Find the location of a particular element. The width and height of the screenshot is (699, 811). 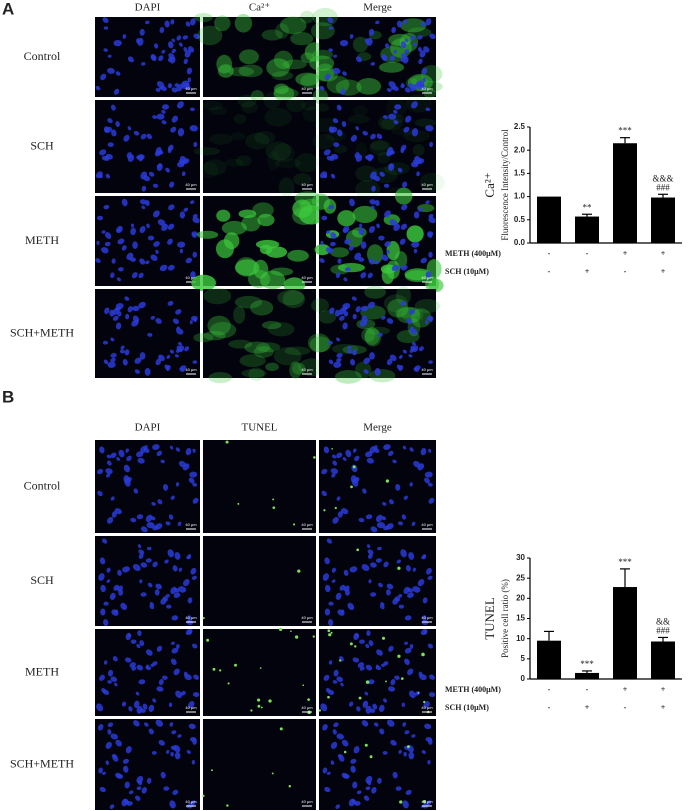

condition-sign: - is located at coordinates (549, 707).